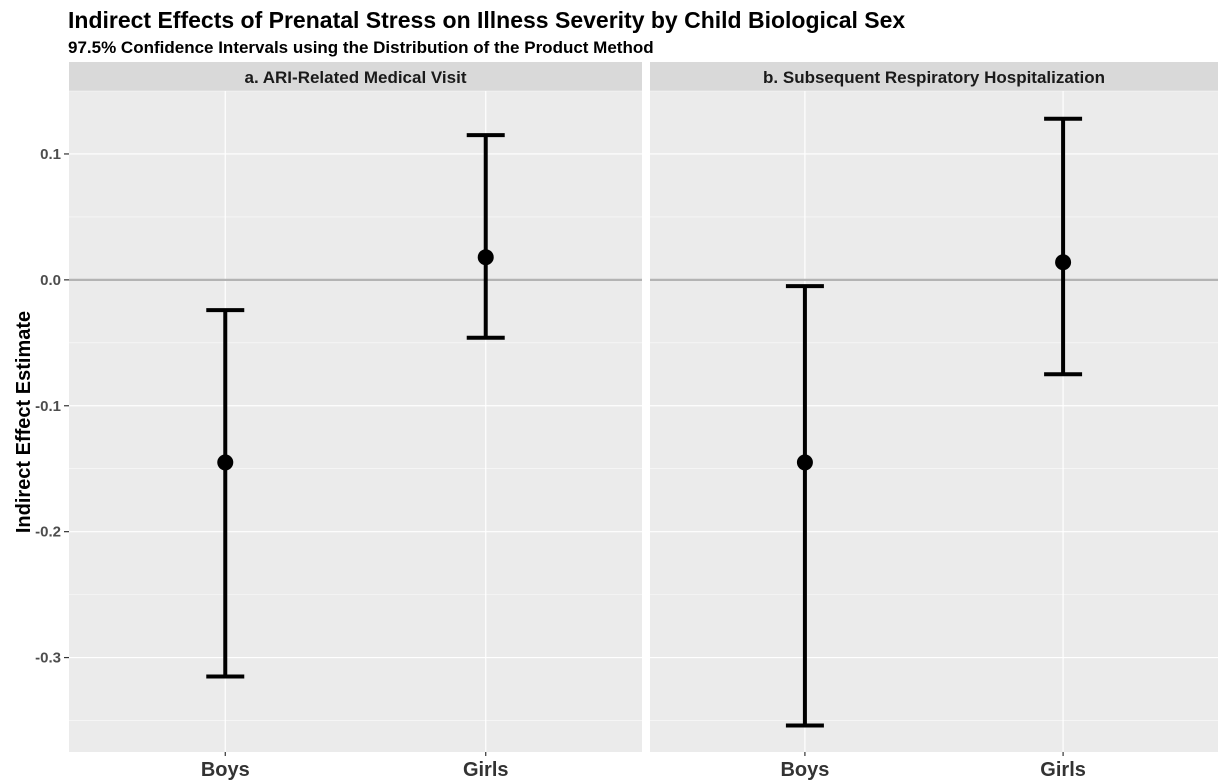  Describe the element at coordinates (50, 280) in the screenshot. I see `y-tick-label: 0.0` at that location.